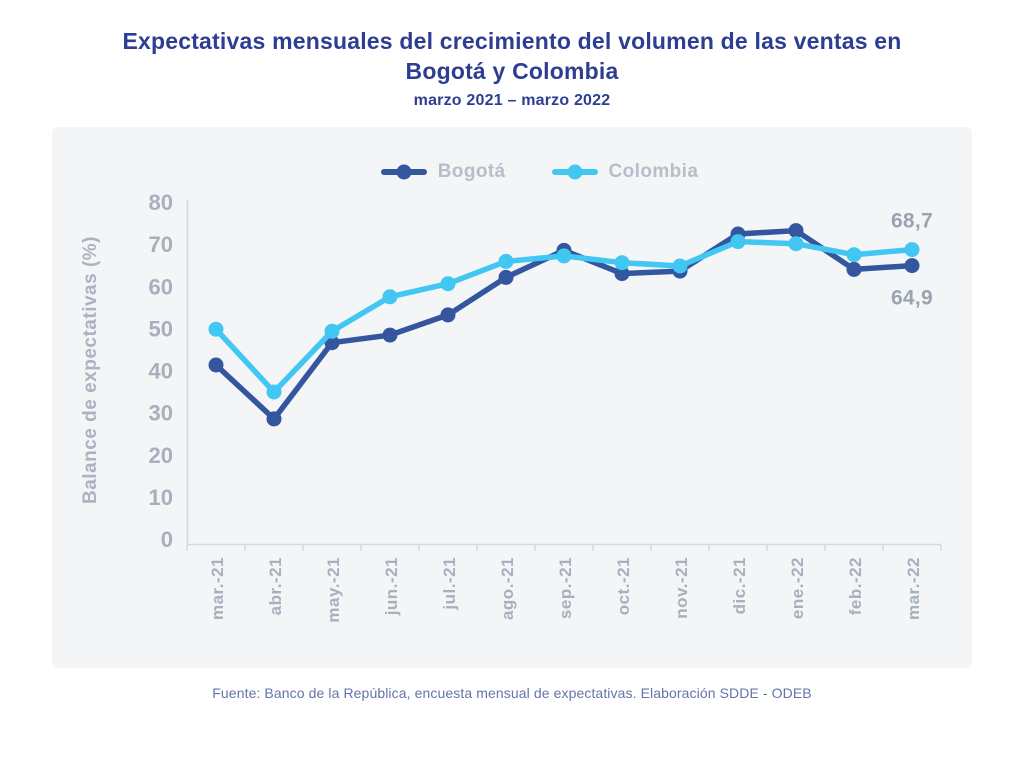 The height and width of the screenshot is (770, 1024). What do you see at coordinates (512, 100) in the screenshot?
I see `chart-subtitle: marzo 2021 – marzo 2022` at bounding box center [512, 100].